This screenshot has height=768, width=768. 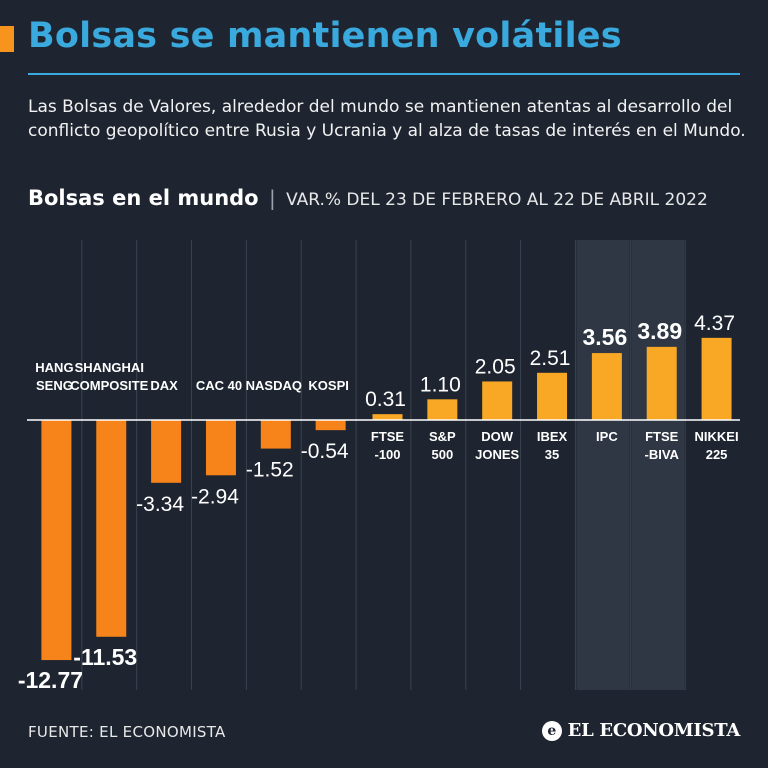 I want to click on category-tick-label: HANG, so click(x=54, y=367).